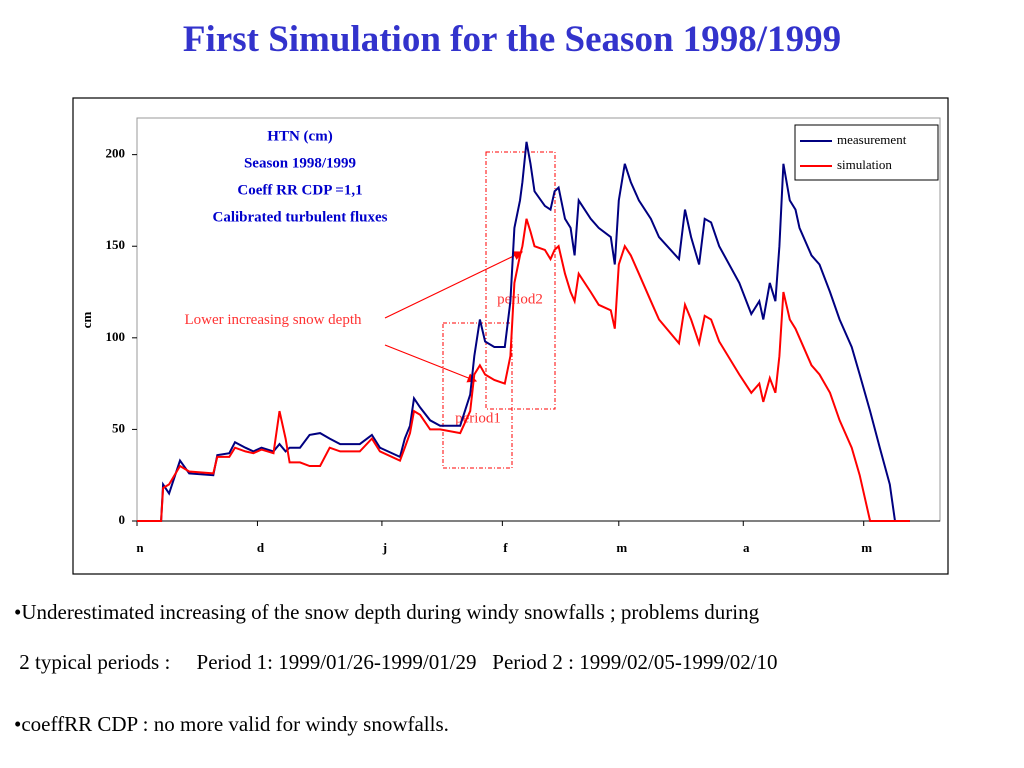 Image resolution: width=1024 pixels, height=768 pixels. Describe the element at coordinates (273, 320) in the screenshot. I see `annotation: Lower increasing snow depth` at that location.